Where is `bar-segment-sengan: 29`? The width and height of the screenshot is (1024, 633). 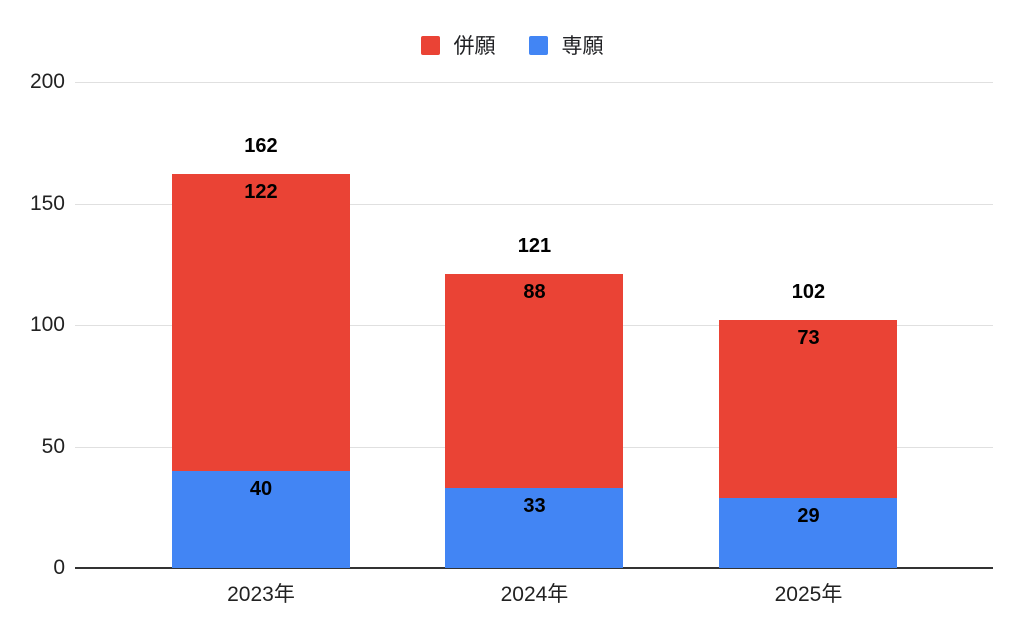
bar-segment-sengan: 29 is located at coordinates (808, 532).